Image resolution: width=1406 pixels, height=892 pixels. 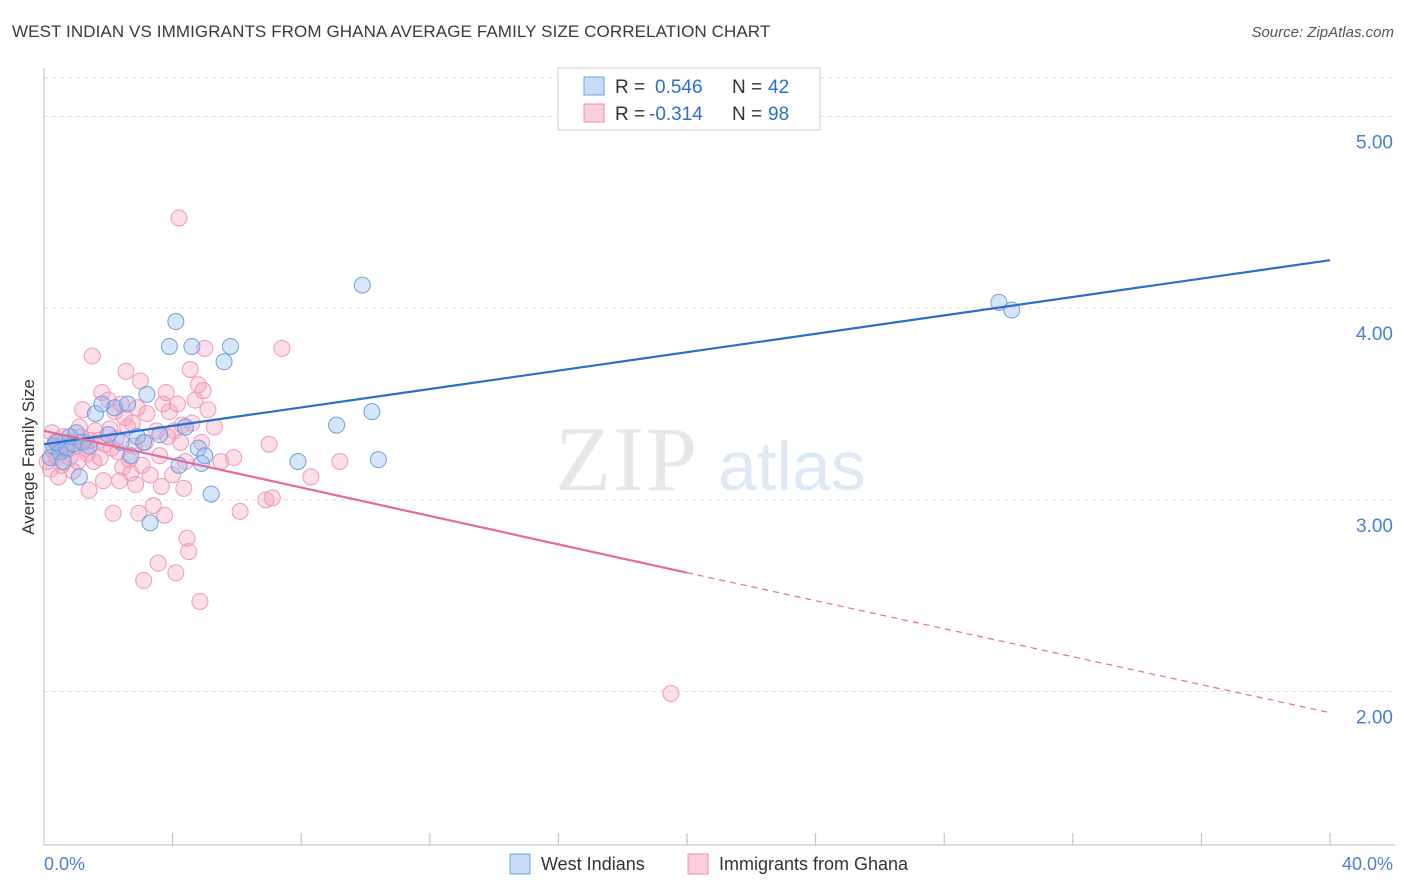 I want to click on watermark-zip: ZIP, so click(x=627, y=459).